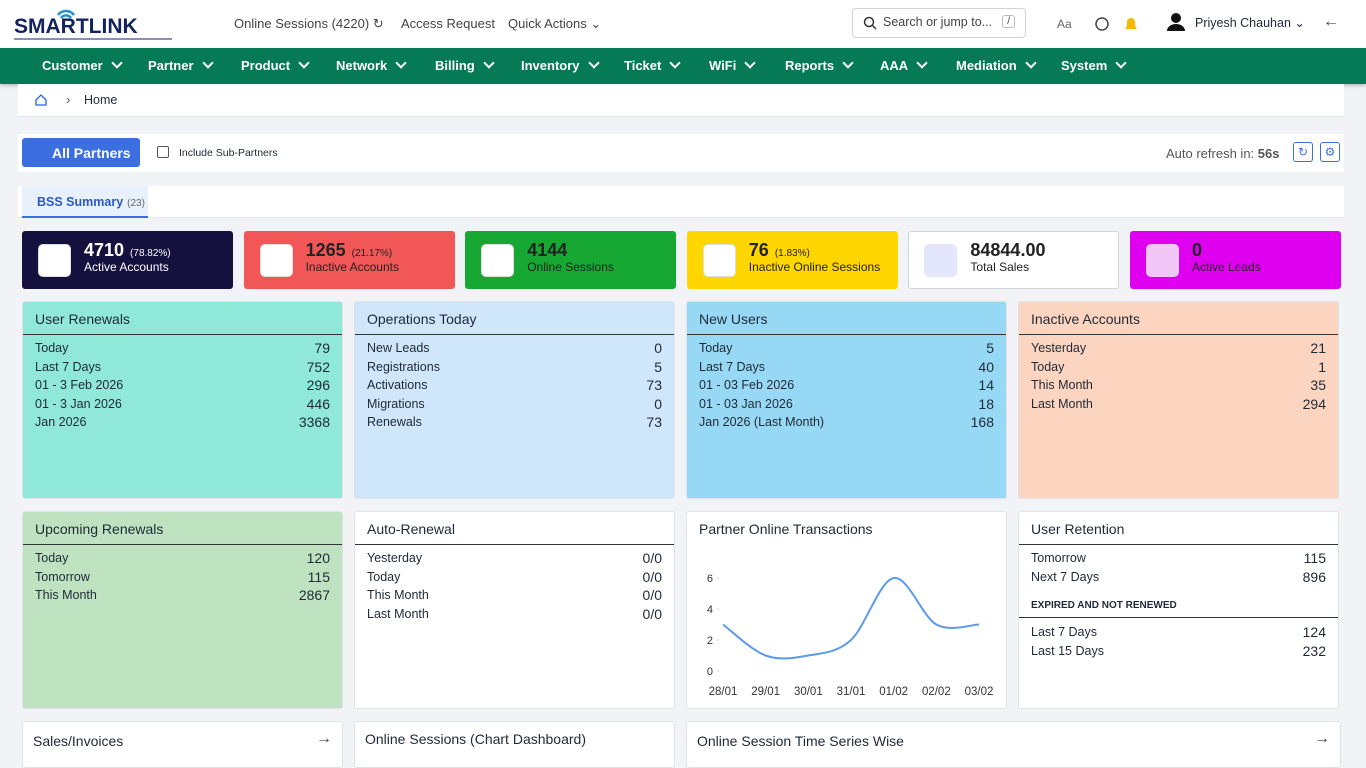 Image resolution: width=1366 pixels, height=768 pixels. I want to click on row-value: 18, so click(986, 404).